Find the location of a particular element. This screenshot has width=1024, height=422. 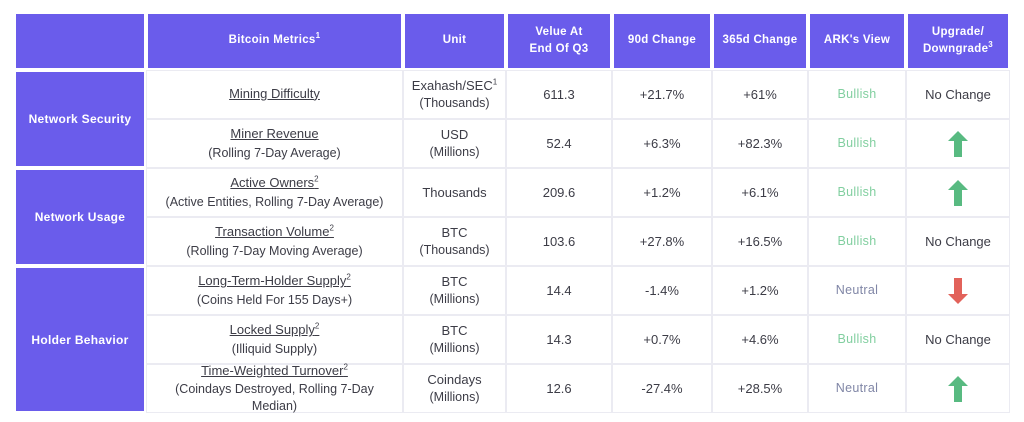

metric-cell: Miner Revenue (Rolling 7-Day Average) is located at coordinates (274, 143).